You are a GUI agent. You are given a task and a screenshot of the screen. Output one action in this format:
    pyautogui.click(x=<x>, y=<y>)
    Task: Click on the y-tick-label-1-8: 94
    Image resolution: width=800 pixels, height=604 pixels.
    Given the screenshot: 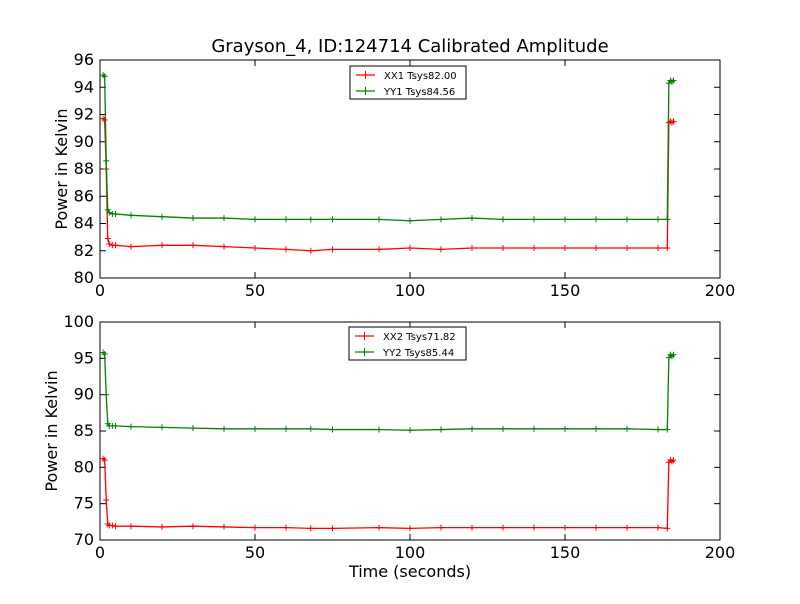 What is the action you would take?
    pyautogui.click(x=84, y=86)
    